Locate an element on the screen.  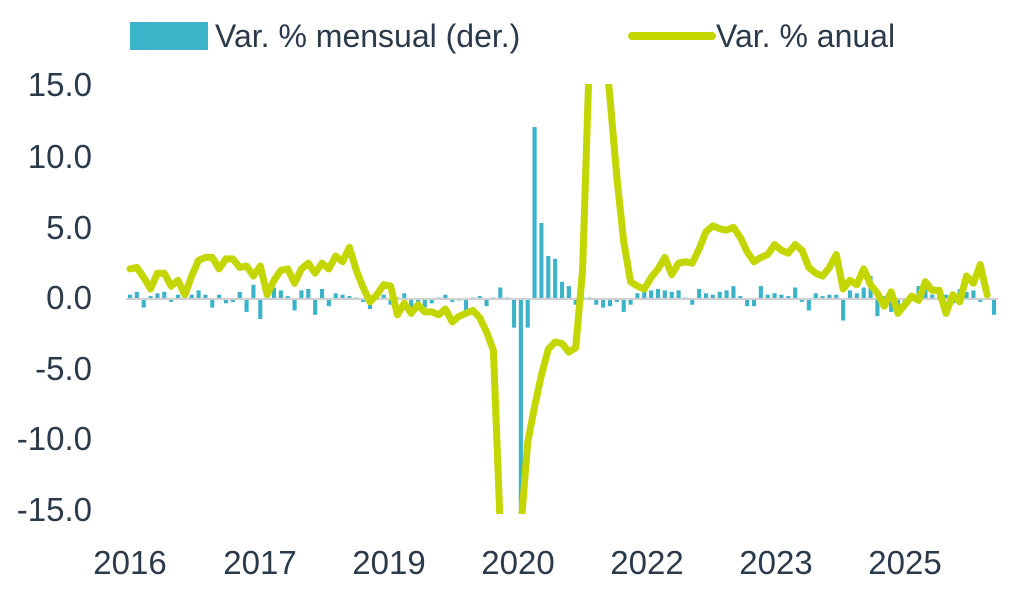
legend-annual-label: Var. % anual is located at coordinates (805, 36).